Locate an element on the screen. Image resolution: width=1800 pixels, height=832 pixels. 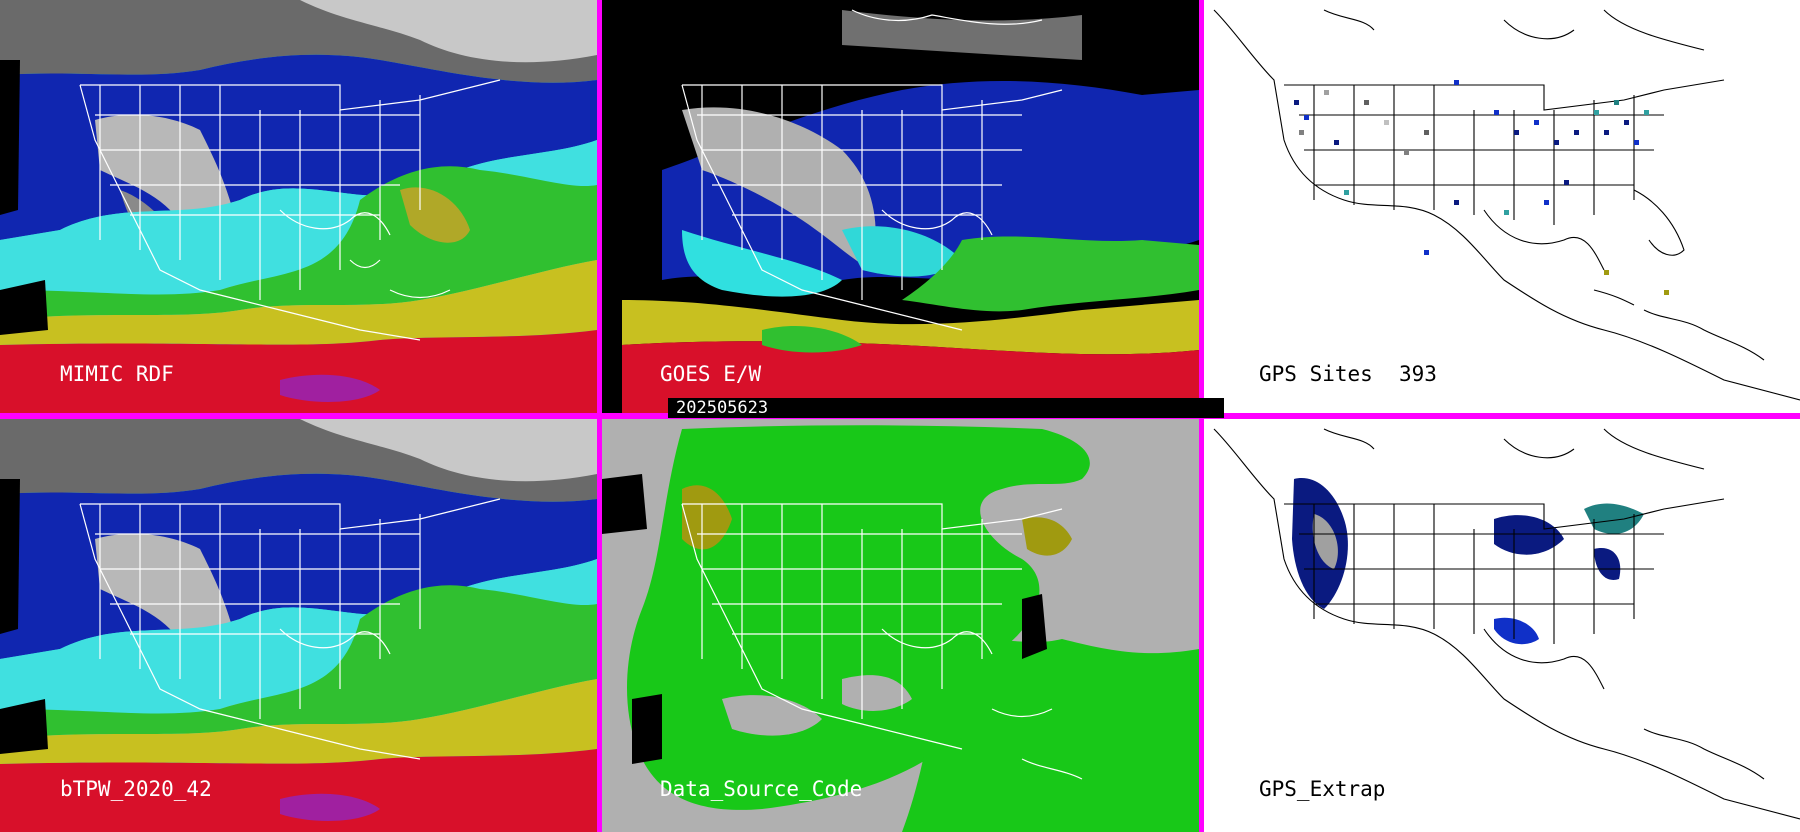
timestamp-bar: 202505623 is located at coordinates (946, 408).